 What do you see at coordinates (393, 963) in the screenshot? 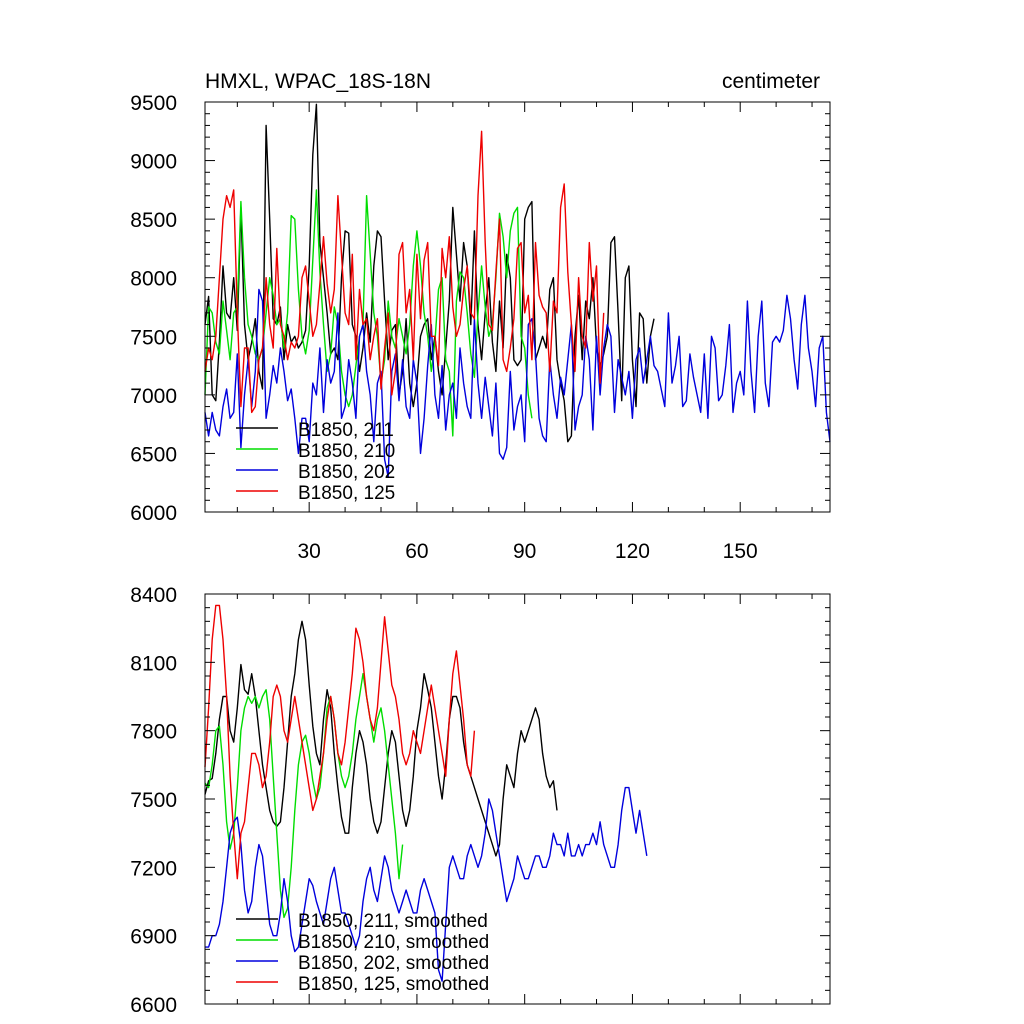
I see `legend-label: B1850, 202, smoothed` at bounding box center [393, 963].